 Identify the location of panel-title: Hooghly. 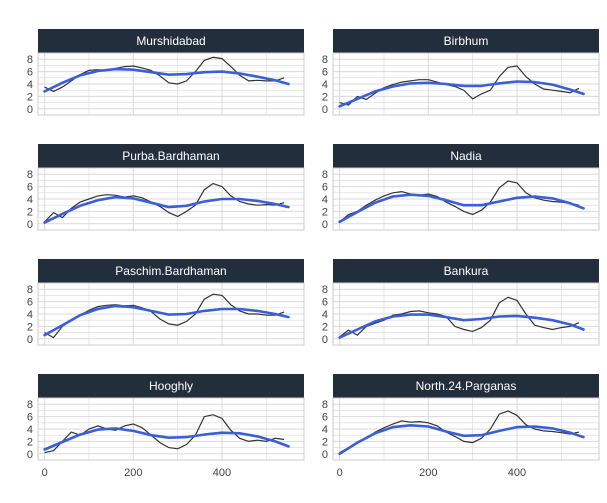
(171, 386).